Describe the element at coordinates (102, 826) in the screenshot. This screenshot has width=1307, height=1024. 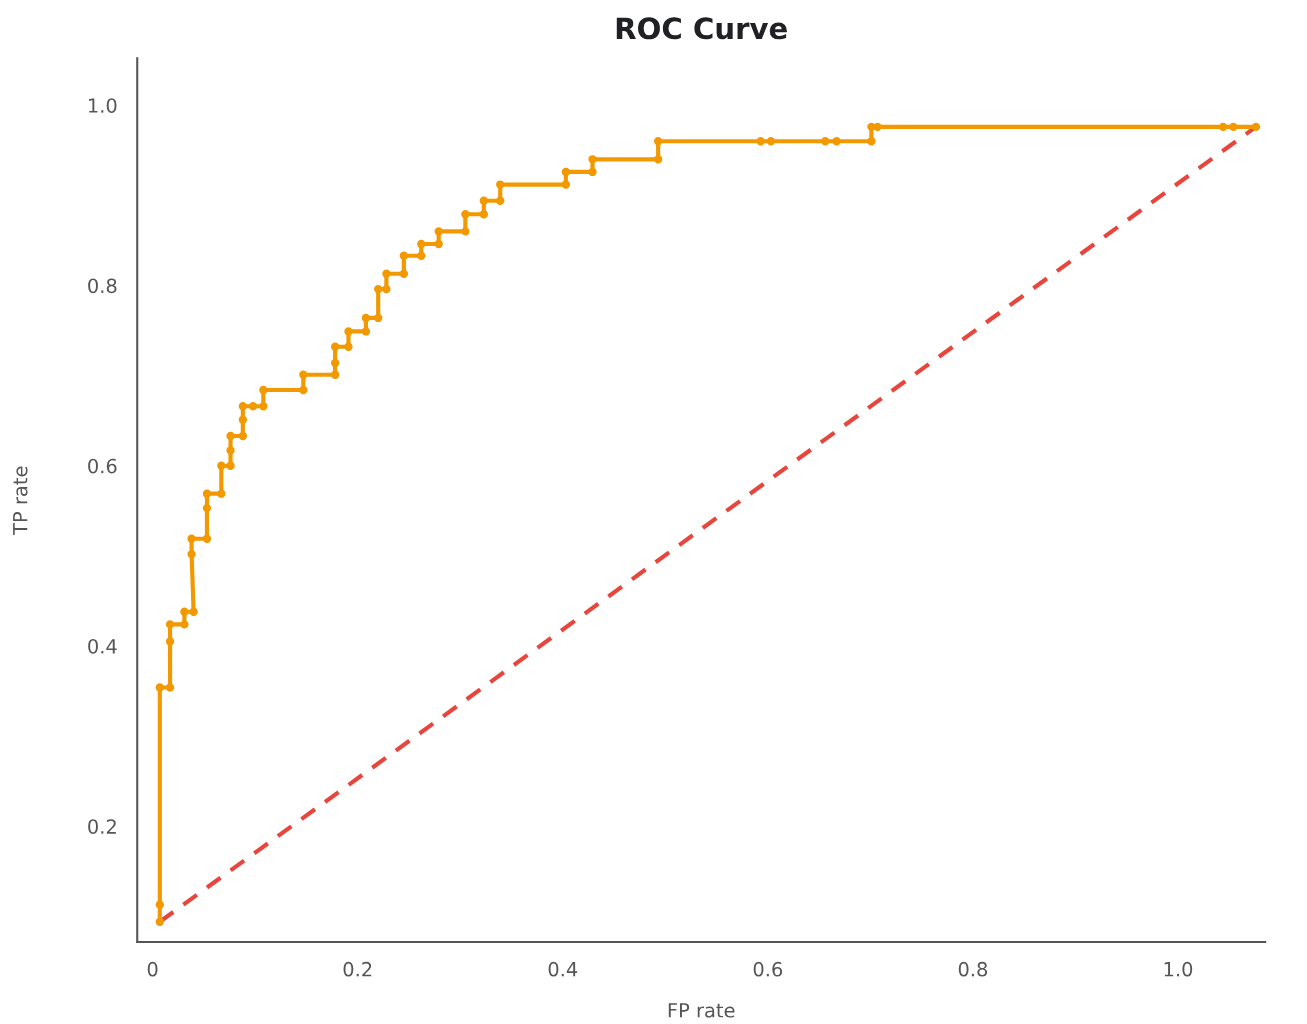
I see `y-tick-label: 0.2` at that location.